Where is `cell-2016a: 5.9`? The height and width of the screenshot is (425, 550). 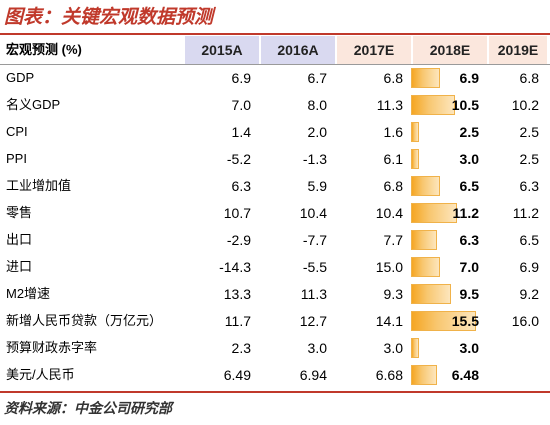
cell-2016a: 5.9 is located at coordinates (317, 186).